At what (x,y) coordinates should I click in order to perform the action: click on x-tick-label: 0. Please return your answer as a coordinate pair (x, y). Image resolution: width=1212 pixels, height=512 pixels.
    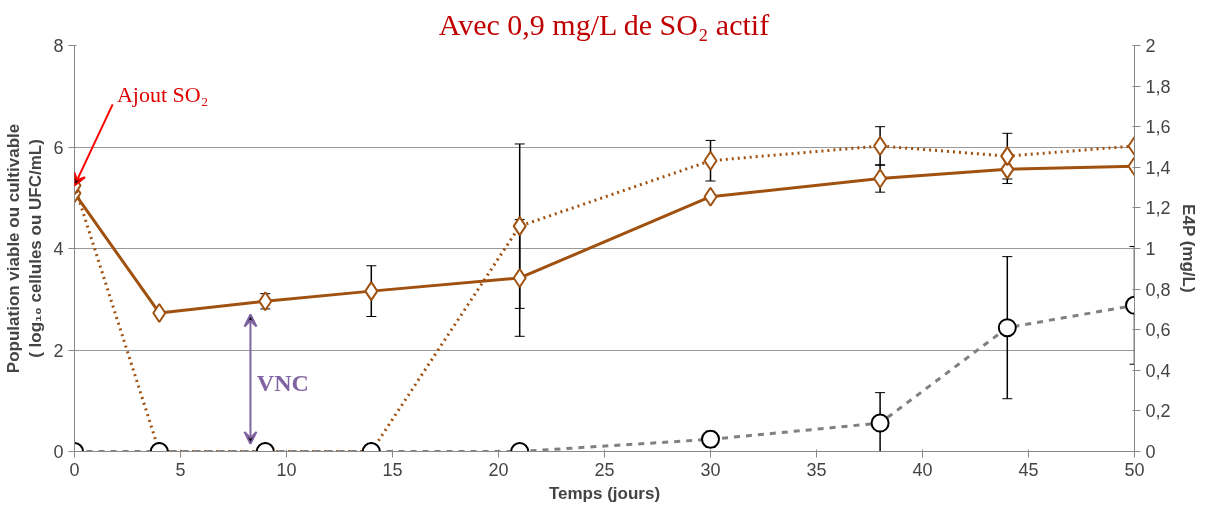
    Looking at the image, I should click on (74, 469).